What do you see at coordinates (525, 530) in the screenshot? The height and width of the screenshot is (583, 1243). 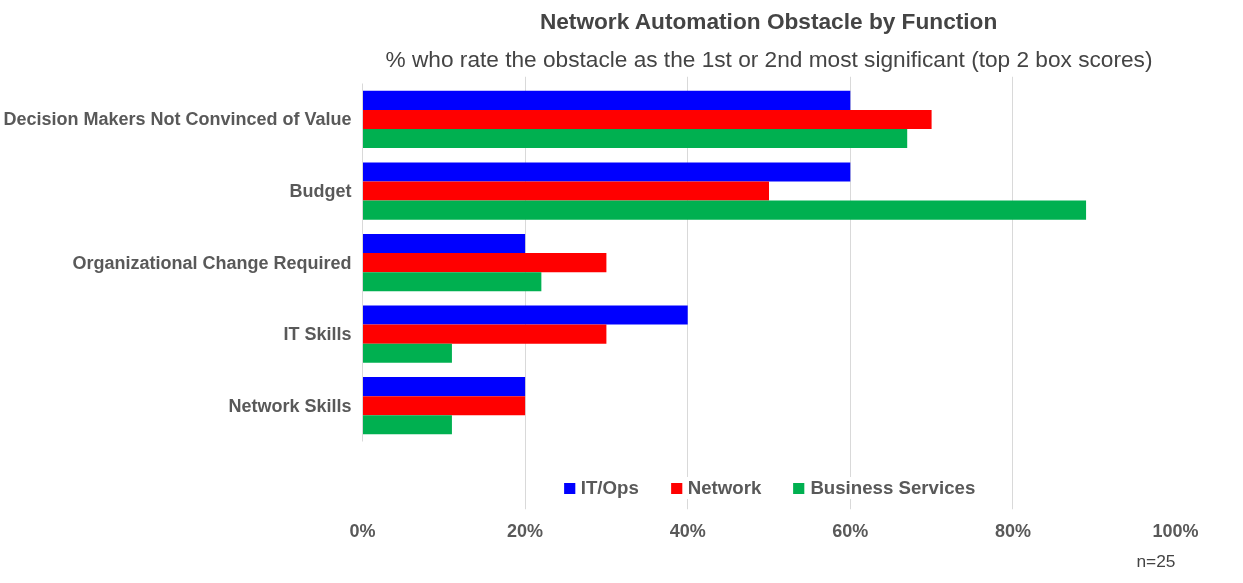 I see `x-tick-label: 20%` at bounding box center [525, 530].